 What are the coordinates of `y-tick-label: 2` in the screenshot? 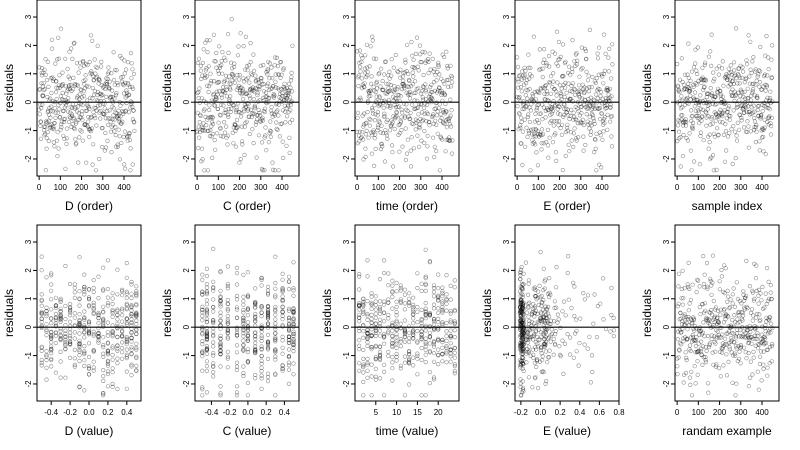 It's located at (506, 45).